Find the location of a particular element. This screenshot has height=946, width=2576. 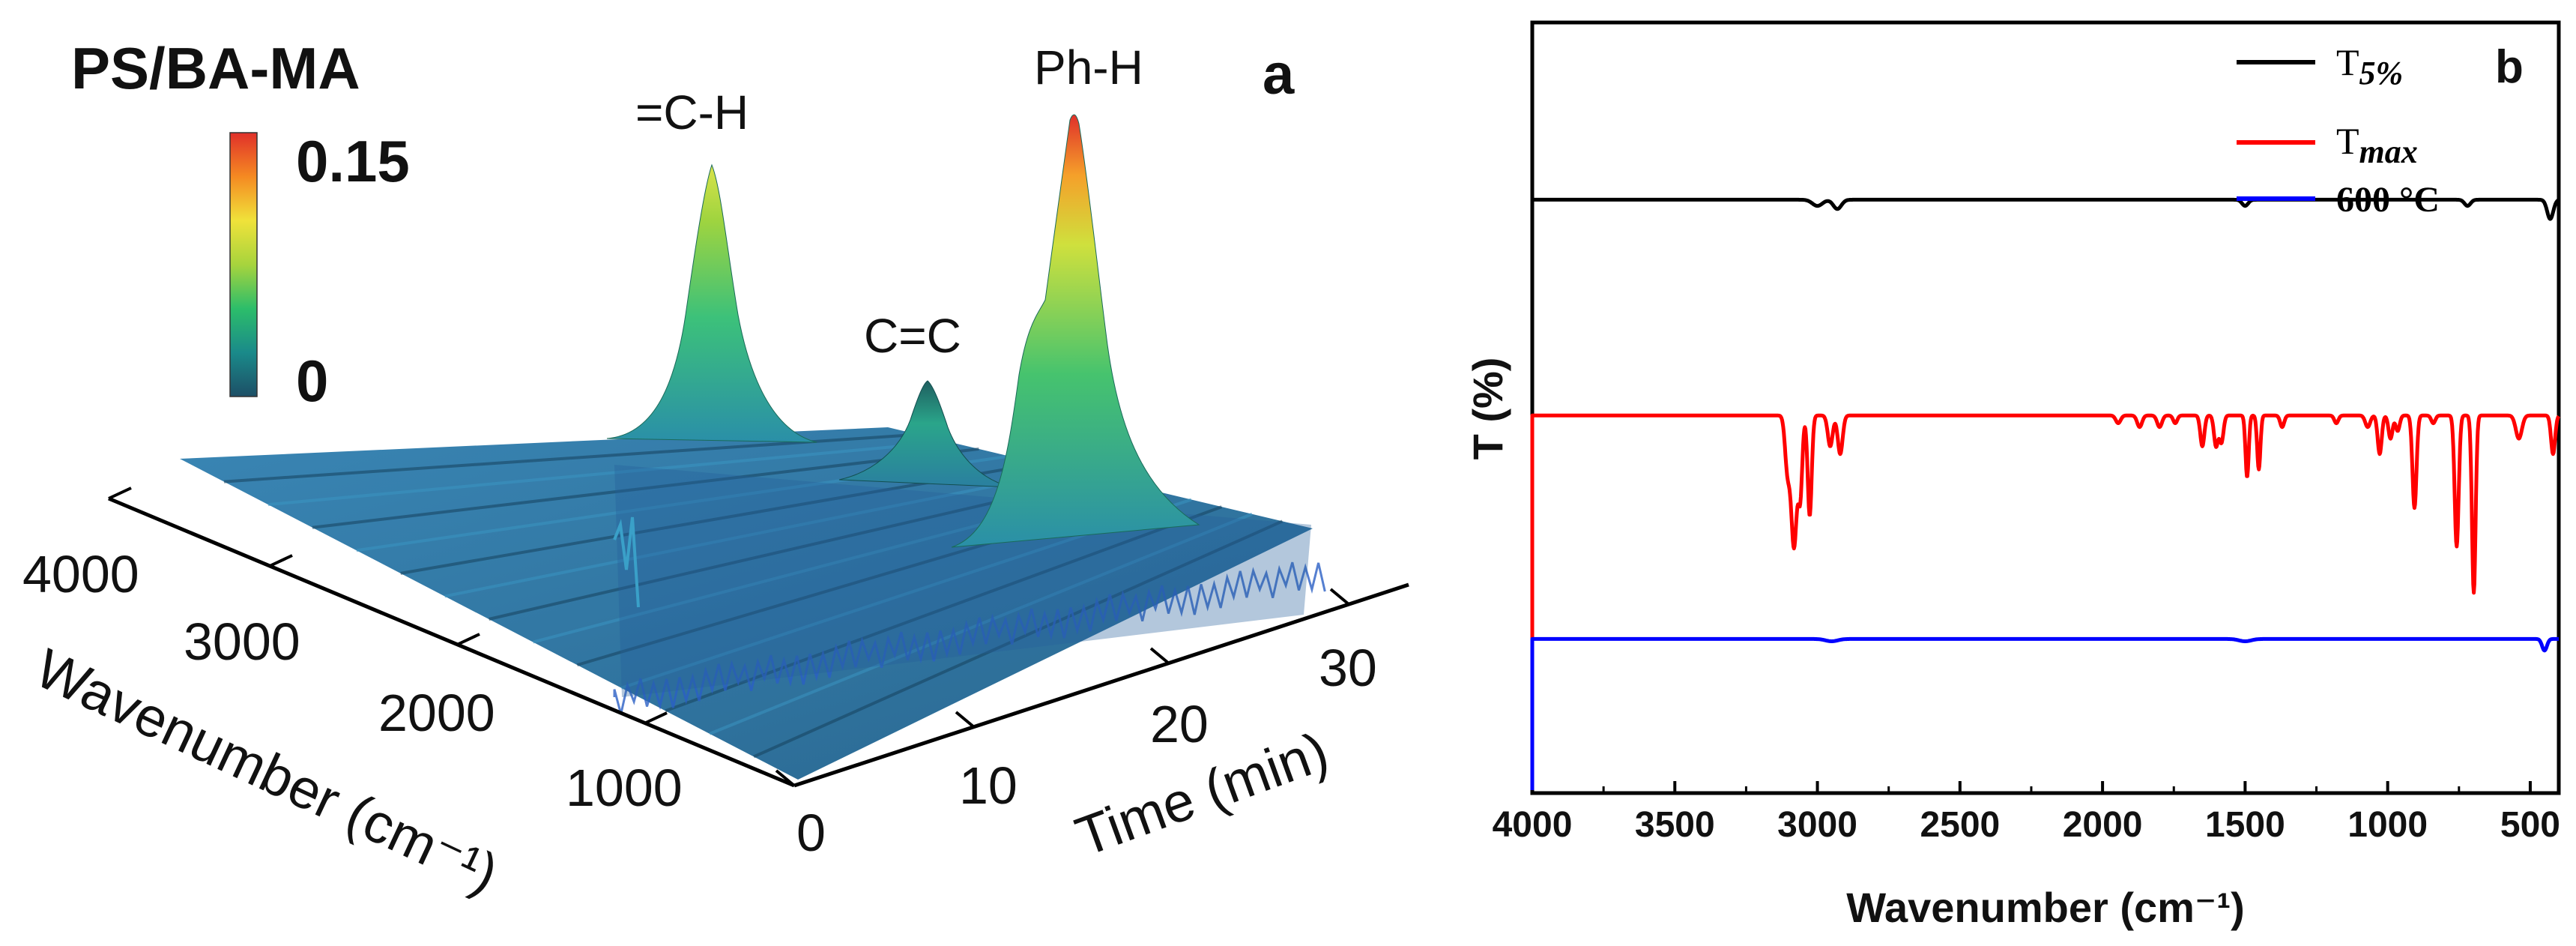

series-line-600c is located at coordinates (2045, 713).